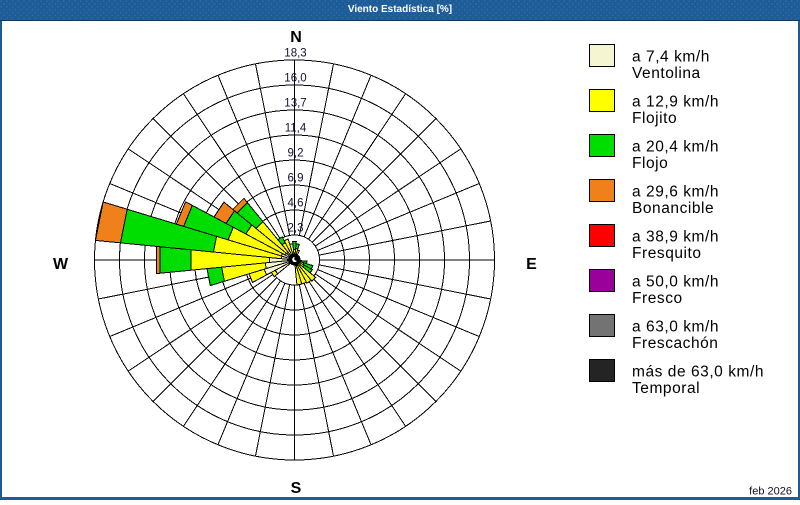  What do you see at coordinates (770, 492) in the screenshot?
I see `svg-text: feb 2026` at bounding box center [770, 492].